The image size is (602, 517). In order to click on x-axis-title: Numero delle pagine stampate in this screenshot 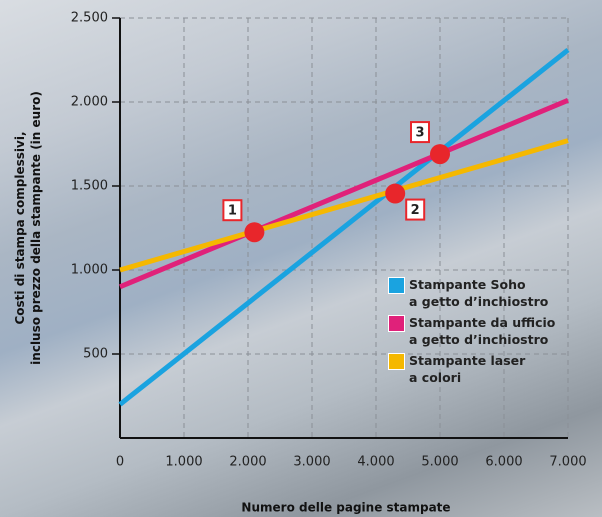, I will do `click(345, 508)`.